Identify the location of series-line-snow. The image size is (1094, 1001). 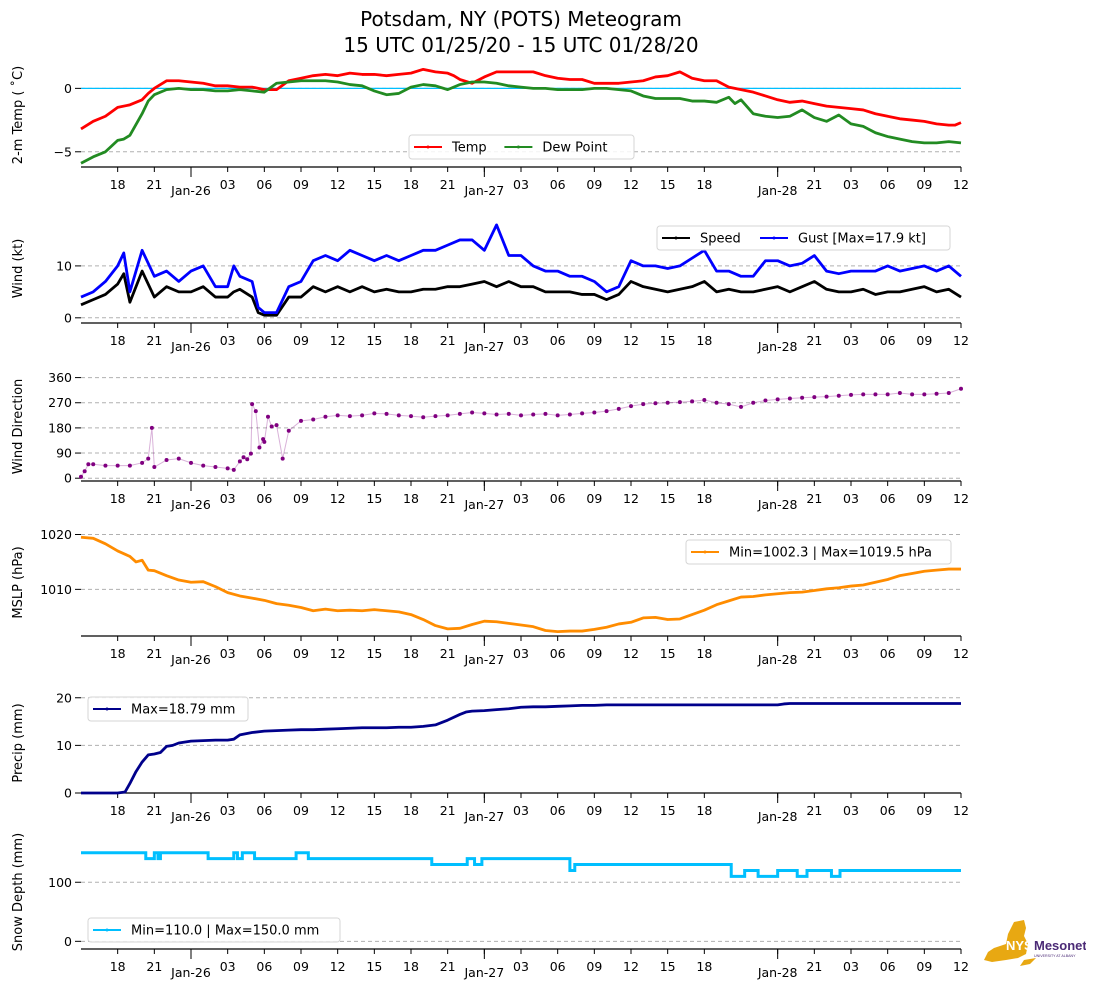
(521, 864).